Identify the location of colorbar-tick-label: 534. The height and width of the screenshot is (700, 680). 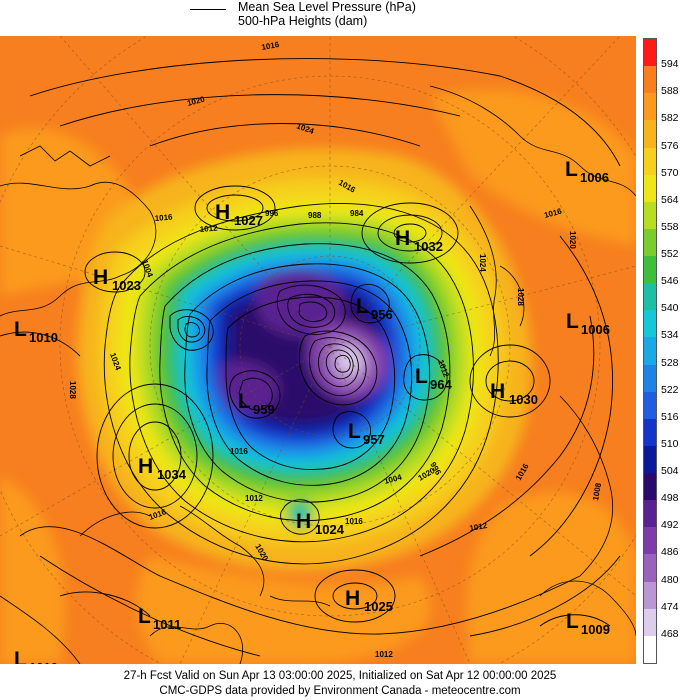
(670, 335).